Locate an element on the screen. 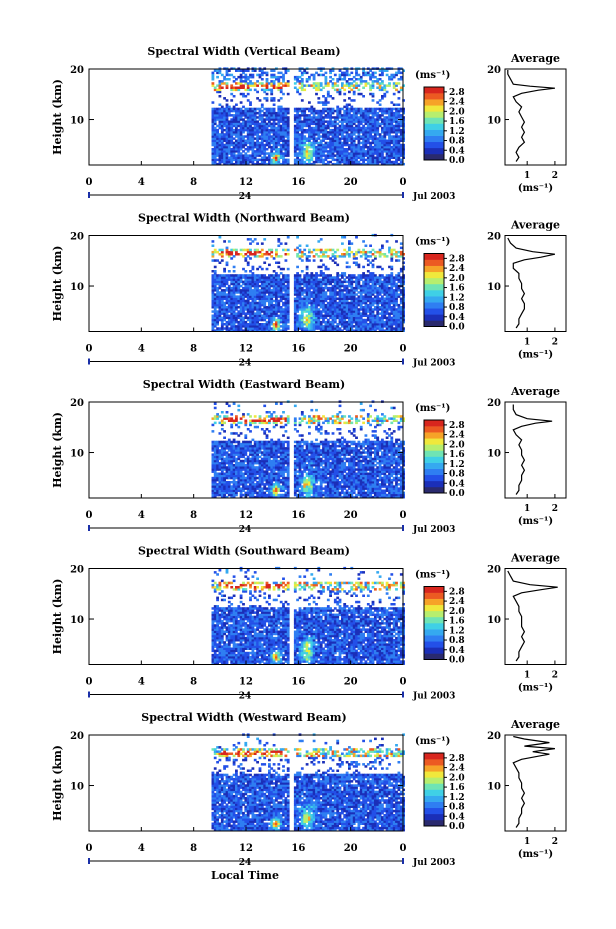 This screenshot has width=616, height=929. colorbar-unit: (ms⁻¹) is located at coordinates (432, 242).